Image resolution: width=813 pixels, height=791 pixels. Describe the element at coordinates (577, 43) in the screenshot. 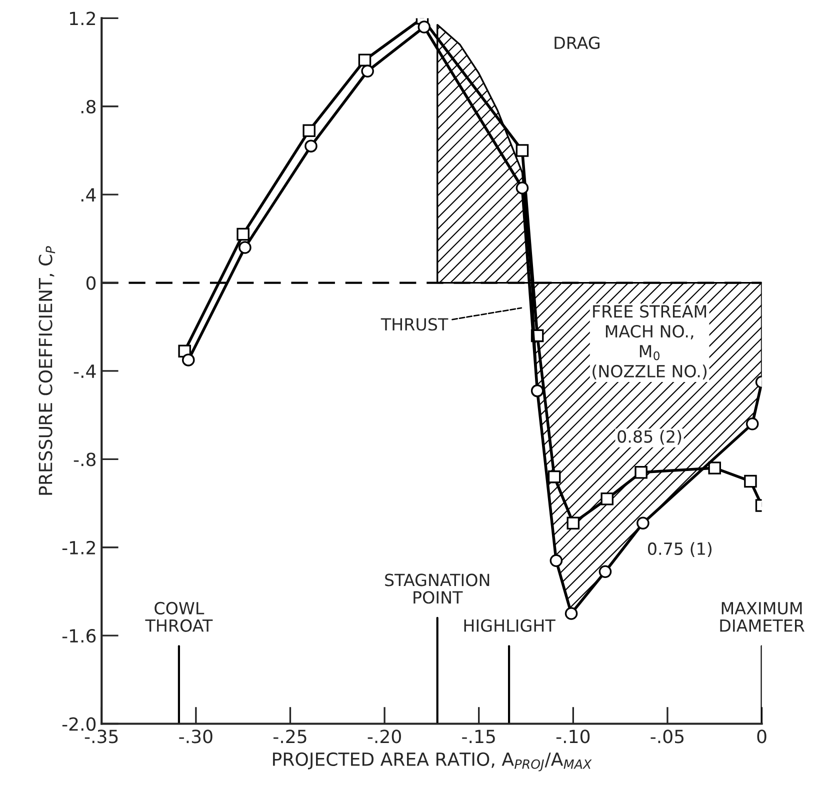

I see `annotation: DRAG` at that location.